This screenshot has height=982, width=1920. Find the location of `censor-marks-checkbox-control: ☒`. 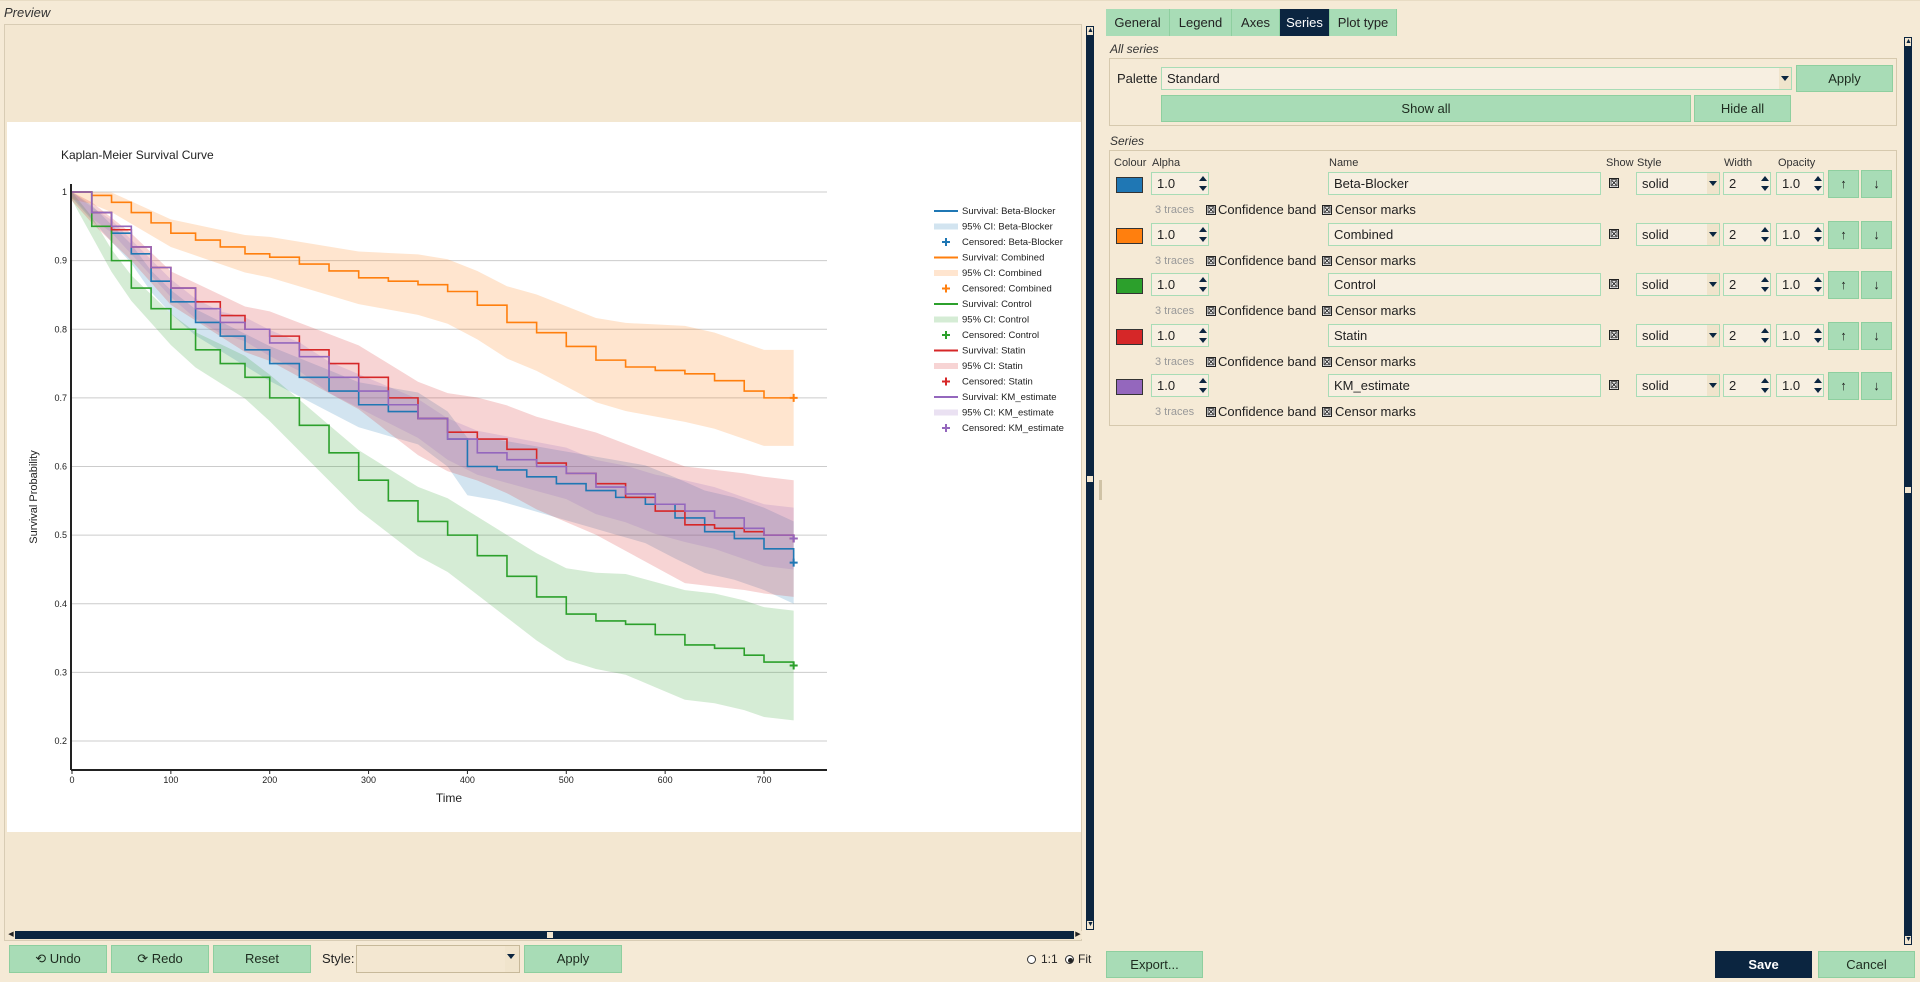

censor-marks-checkbox-control: ☒ is located at coordinates (1327, 311).